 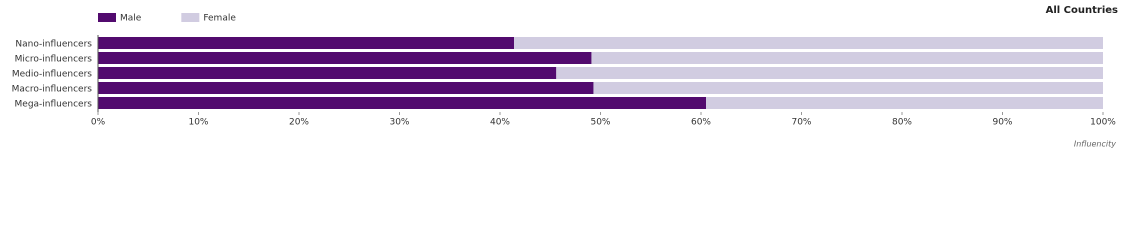 What do you see at coordinates (299, 123) in the screenshot?
I see `x-tick-label: 20%` at bounding box center [299, 123].